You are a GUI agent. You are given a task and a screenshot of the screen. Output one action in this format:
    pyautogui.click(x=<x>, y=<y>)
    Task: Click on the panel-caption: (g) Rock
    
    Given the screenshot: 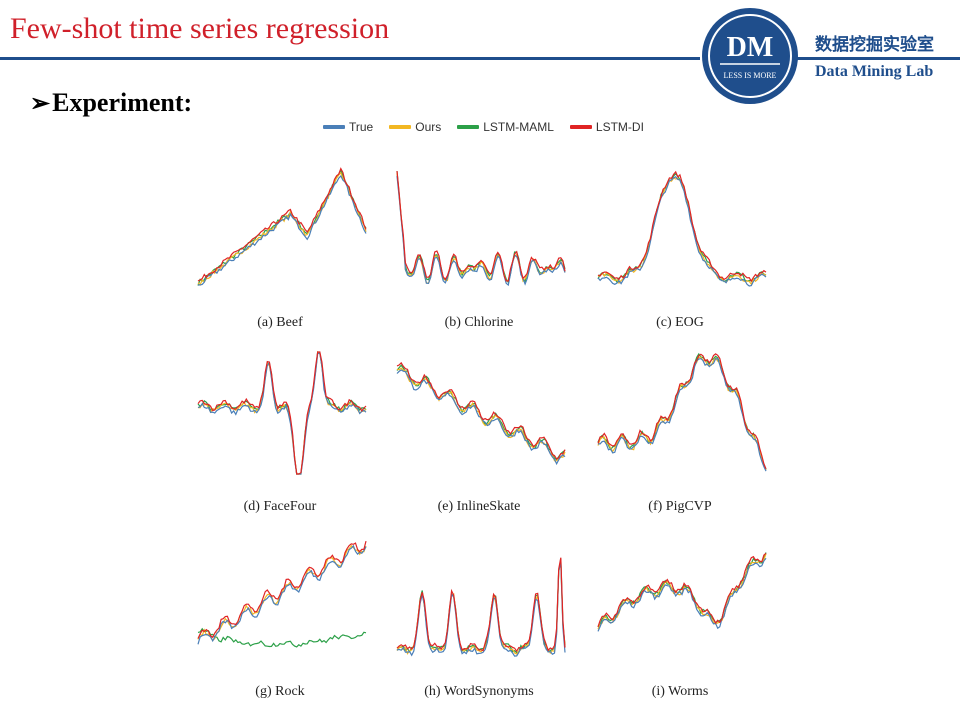 What is the action you would take?
    pyautogui.click(x=279, y=691)
    